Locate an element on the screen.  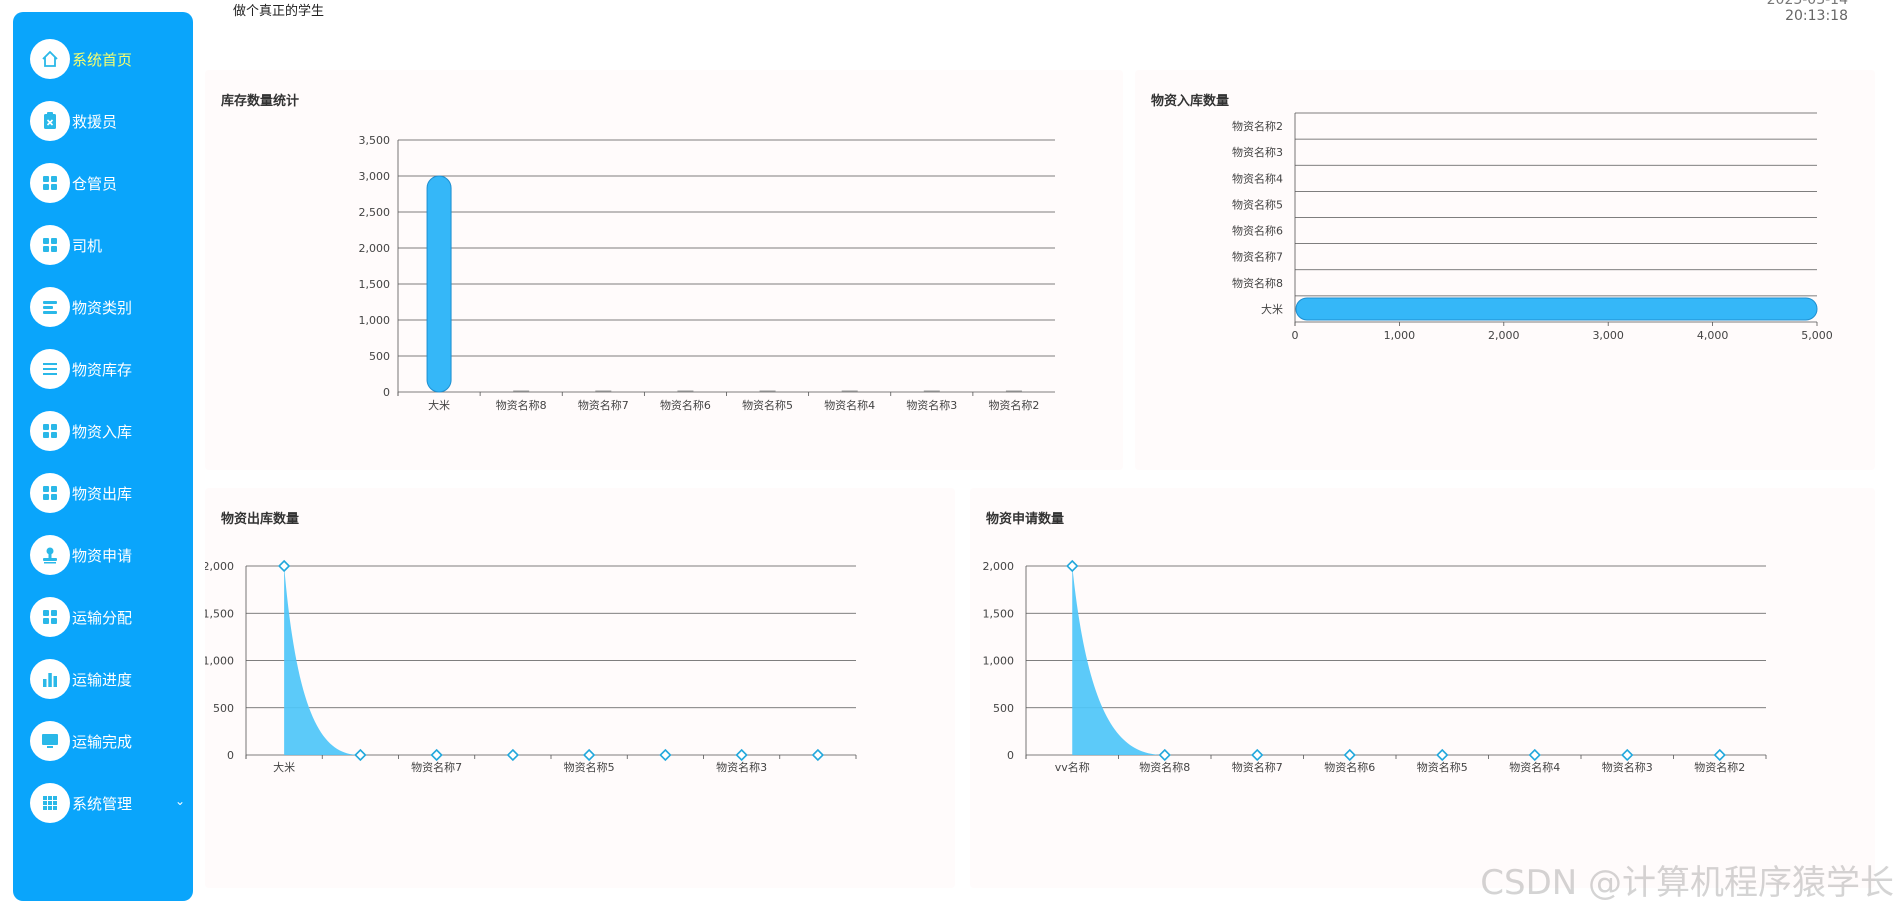
sidebar-item-label: 运输分配 is located at coordinates (102, 617).